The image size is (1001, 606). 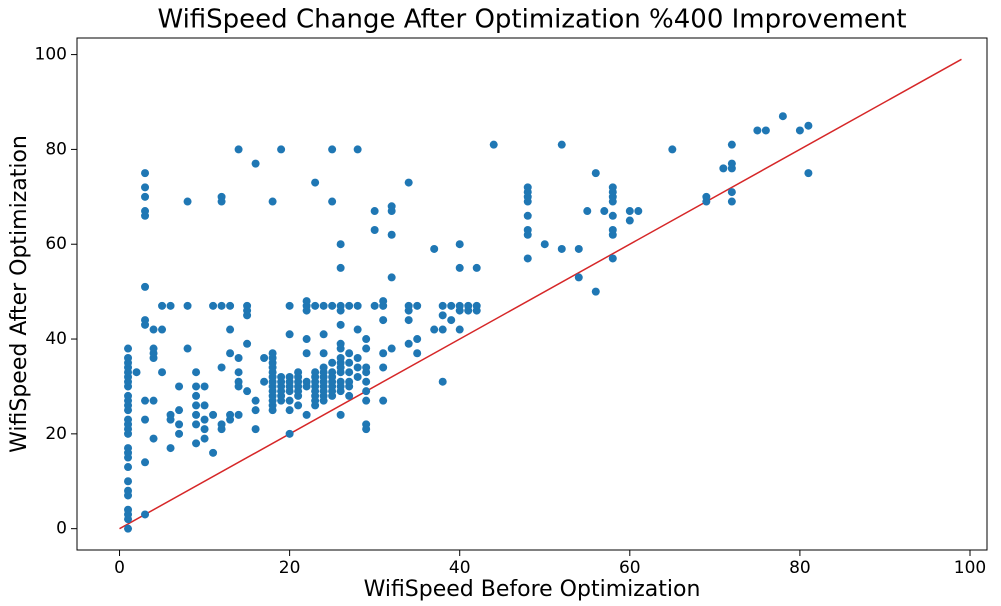 I want to click on y-tick-label: 60, so click(x=56, y=244).